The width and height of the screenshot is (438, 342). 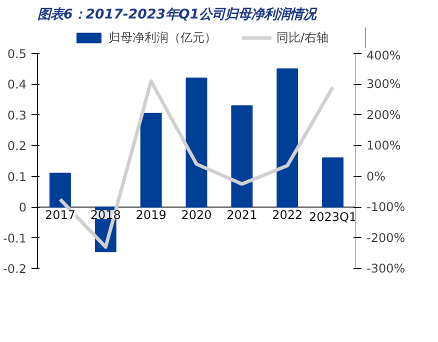 I want to click on y2-tick-label: 100%, so click(x=383, y=145).